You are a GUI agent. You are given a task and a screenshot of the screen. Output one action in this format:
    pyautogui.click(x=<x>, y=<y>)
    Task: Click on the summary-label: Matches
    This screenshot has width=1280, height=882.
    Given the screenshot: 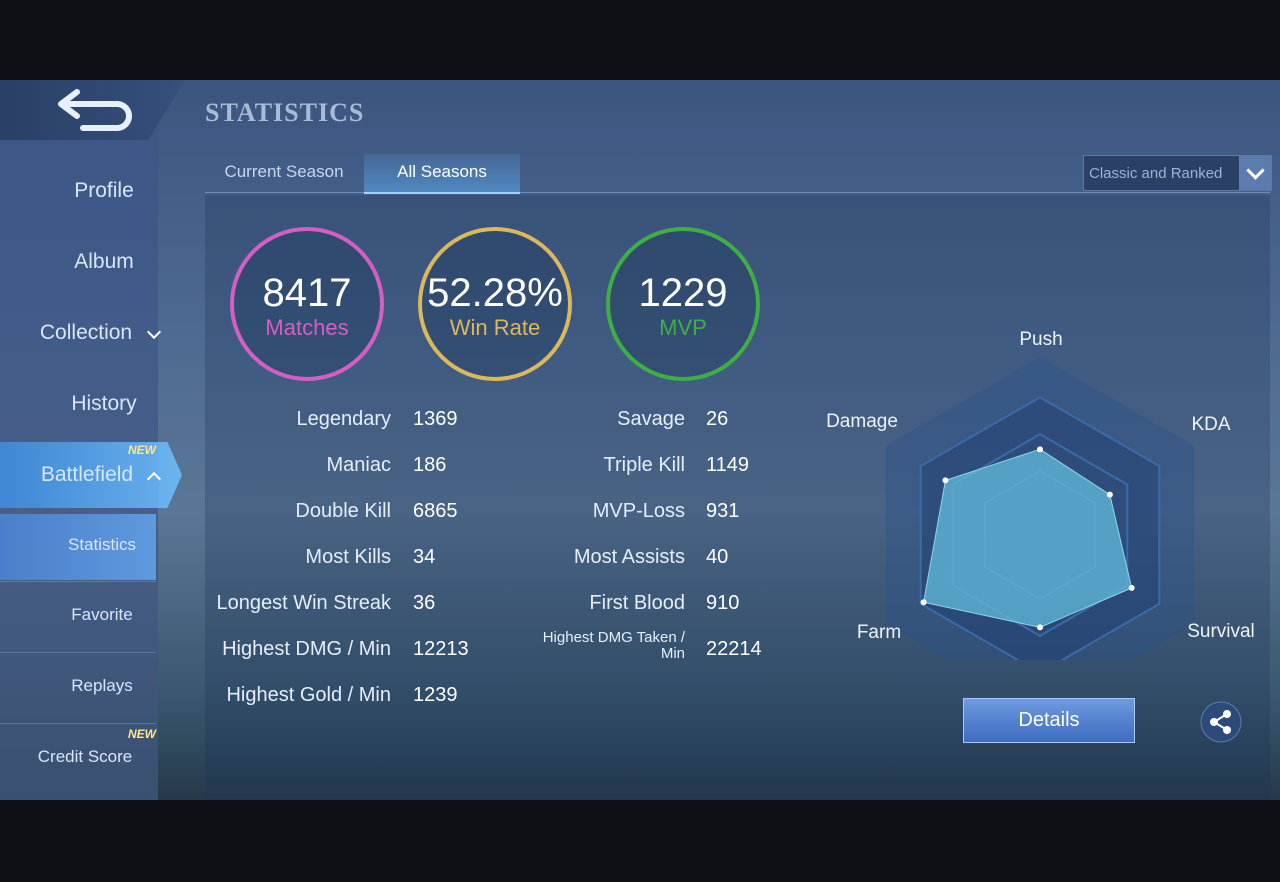 What is the action you would take?
    pyautogui.click(x=307, y=327)
    